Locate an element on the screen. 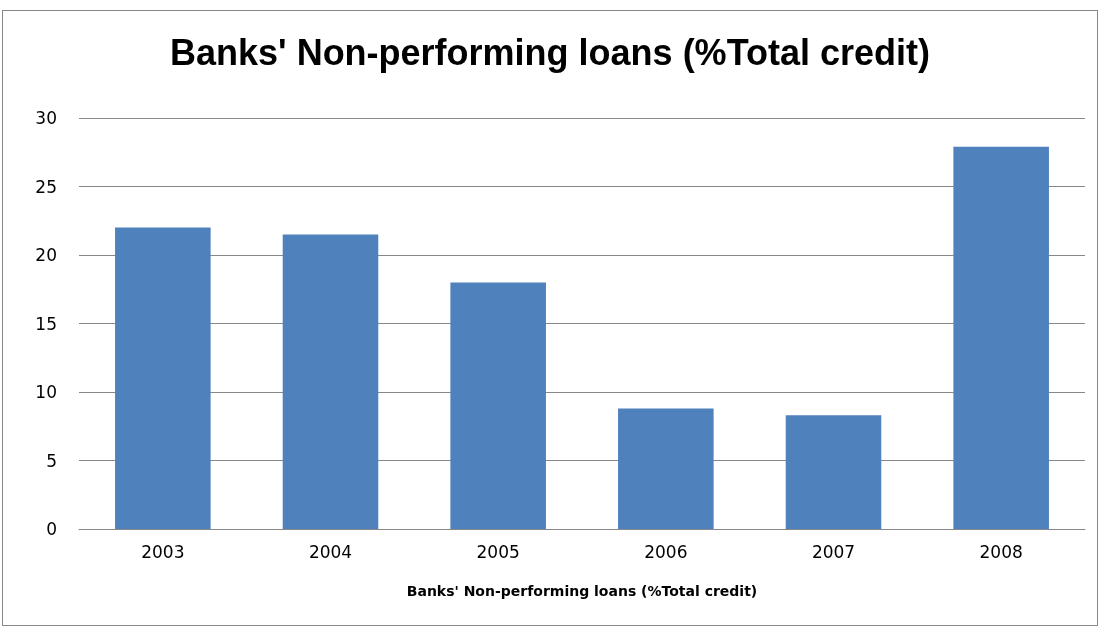 This screenshot has width=1102, height=630. x-tick-label: 2004 is located at coordinates (330, 551).